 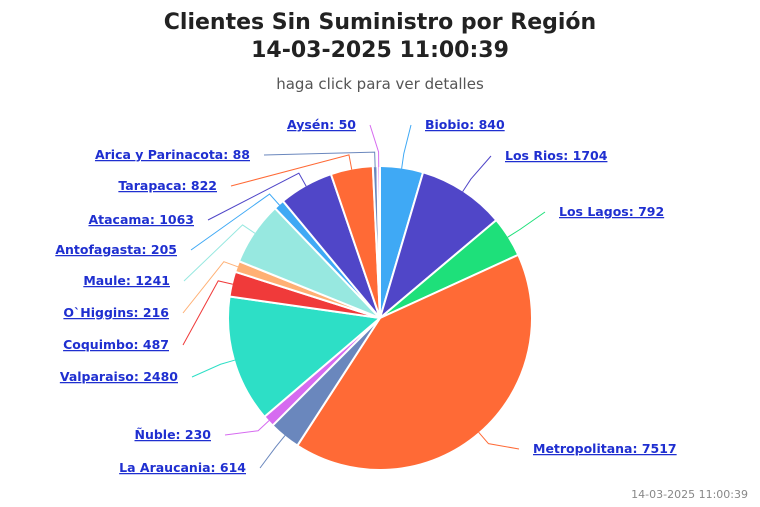 What do you see at coordinates (126, 280) in the screenshot?
I see `data-label: Maule: 1241` at bounding box center [126, 280].